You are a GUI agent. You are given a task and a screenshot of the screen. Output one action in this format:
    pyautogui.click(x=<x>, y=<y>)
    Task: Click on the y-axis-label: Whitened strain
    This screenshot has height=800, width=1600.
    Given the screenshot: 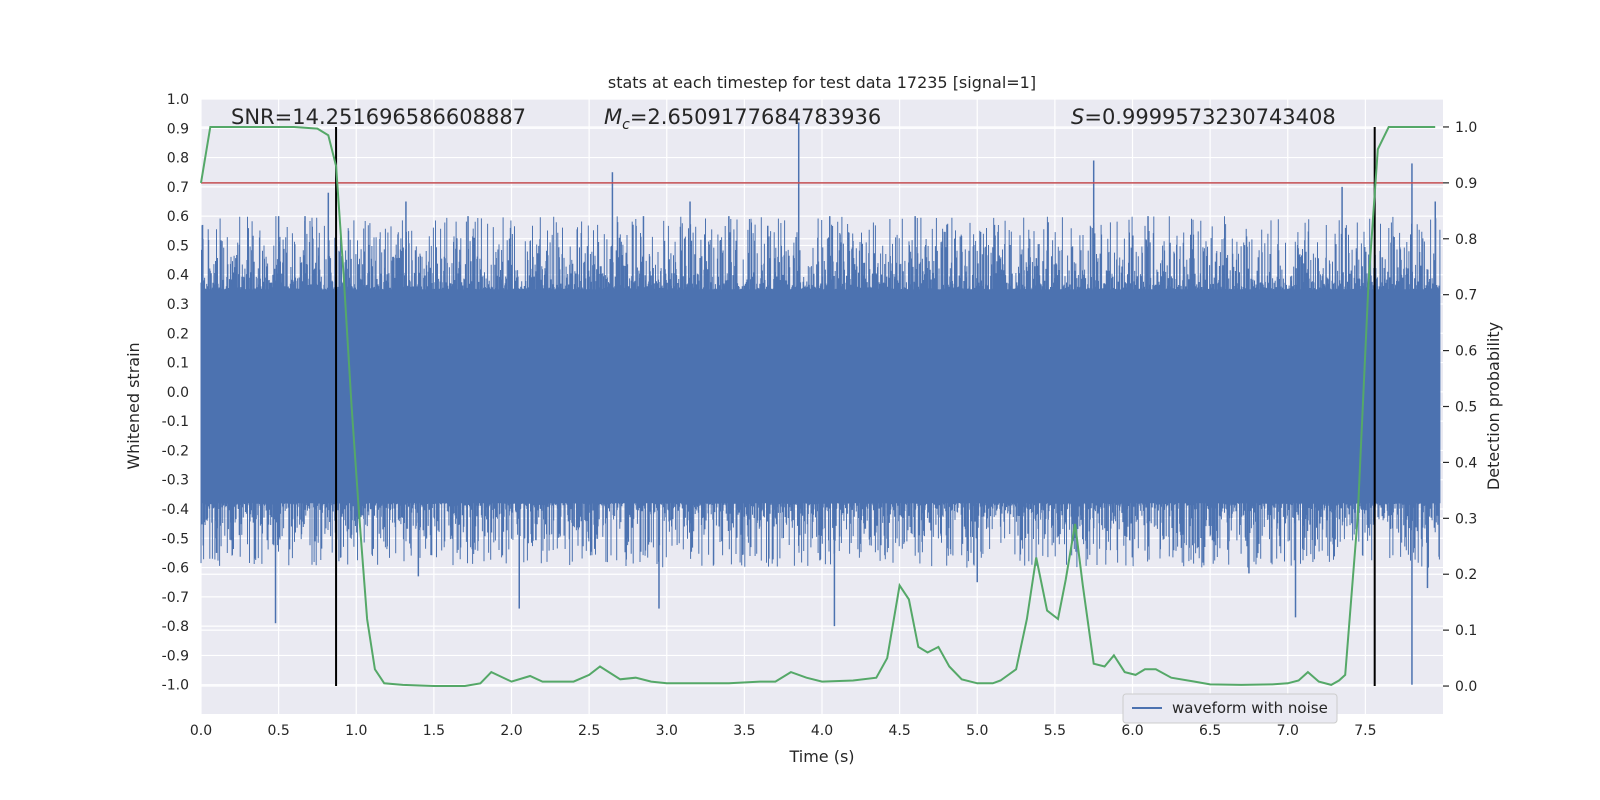 What is the action you would take?
    pyautogui.click(x=133, y=405)
    